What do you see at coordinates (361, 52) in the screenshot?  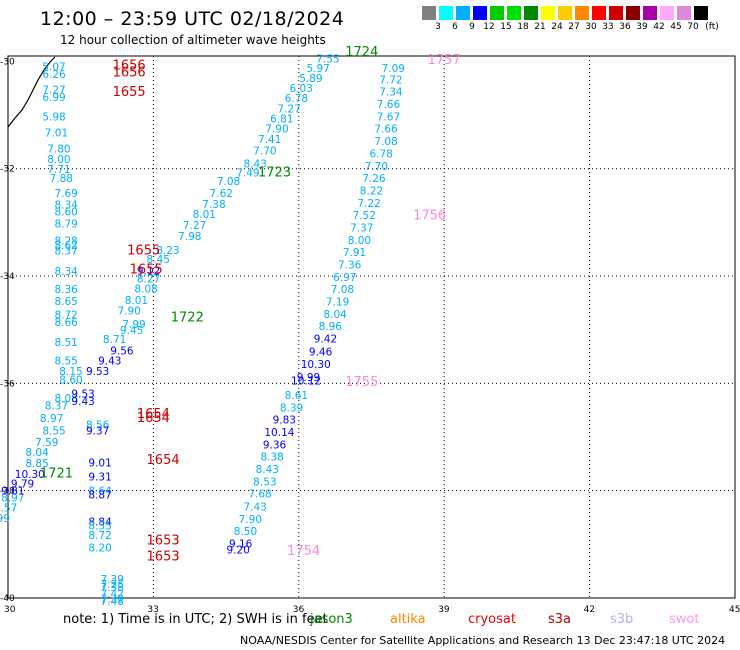 I see `pass-time-label: 1724` at bounding box center [361, 52].